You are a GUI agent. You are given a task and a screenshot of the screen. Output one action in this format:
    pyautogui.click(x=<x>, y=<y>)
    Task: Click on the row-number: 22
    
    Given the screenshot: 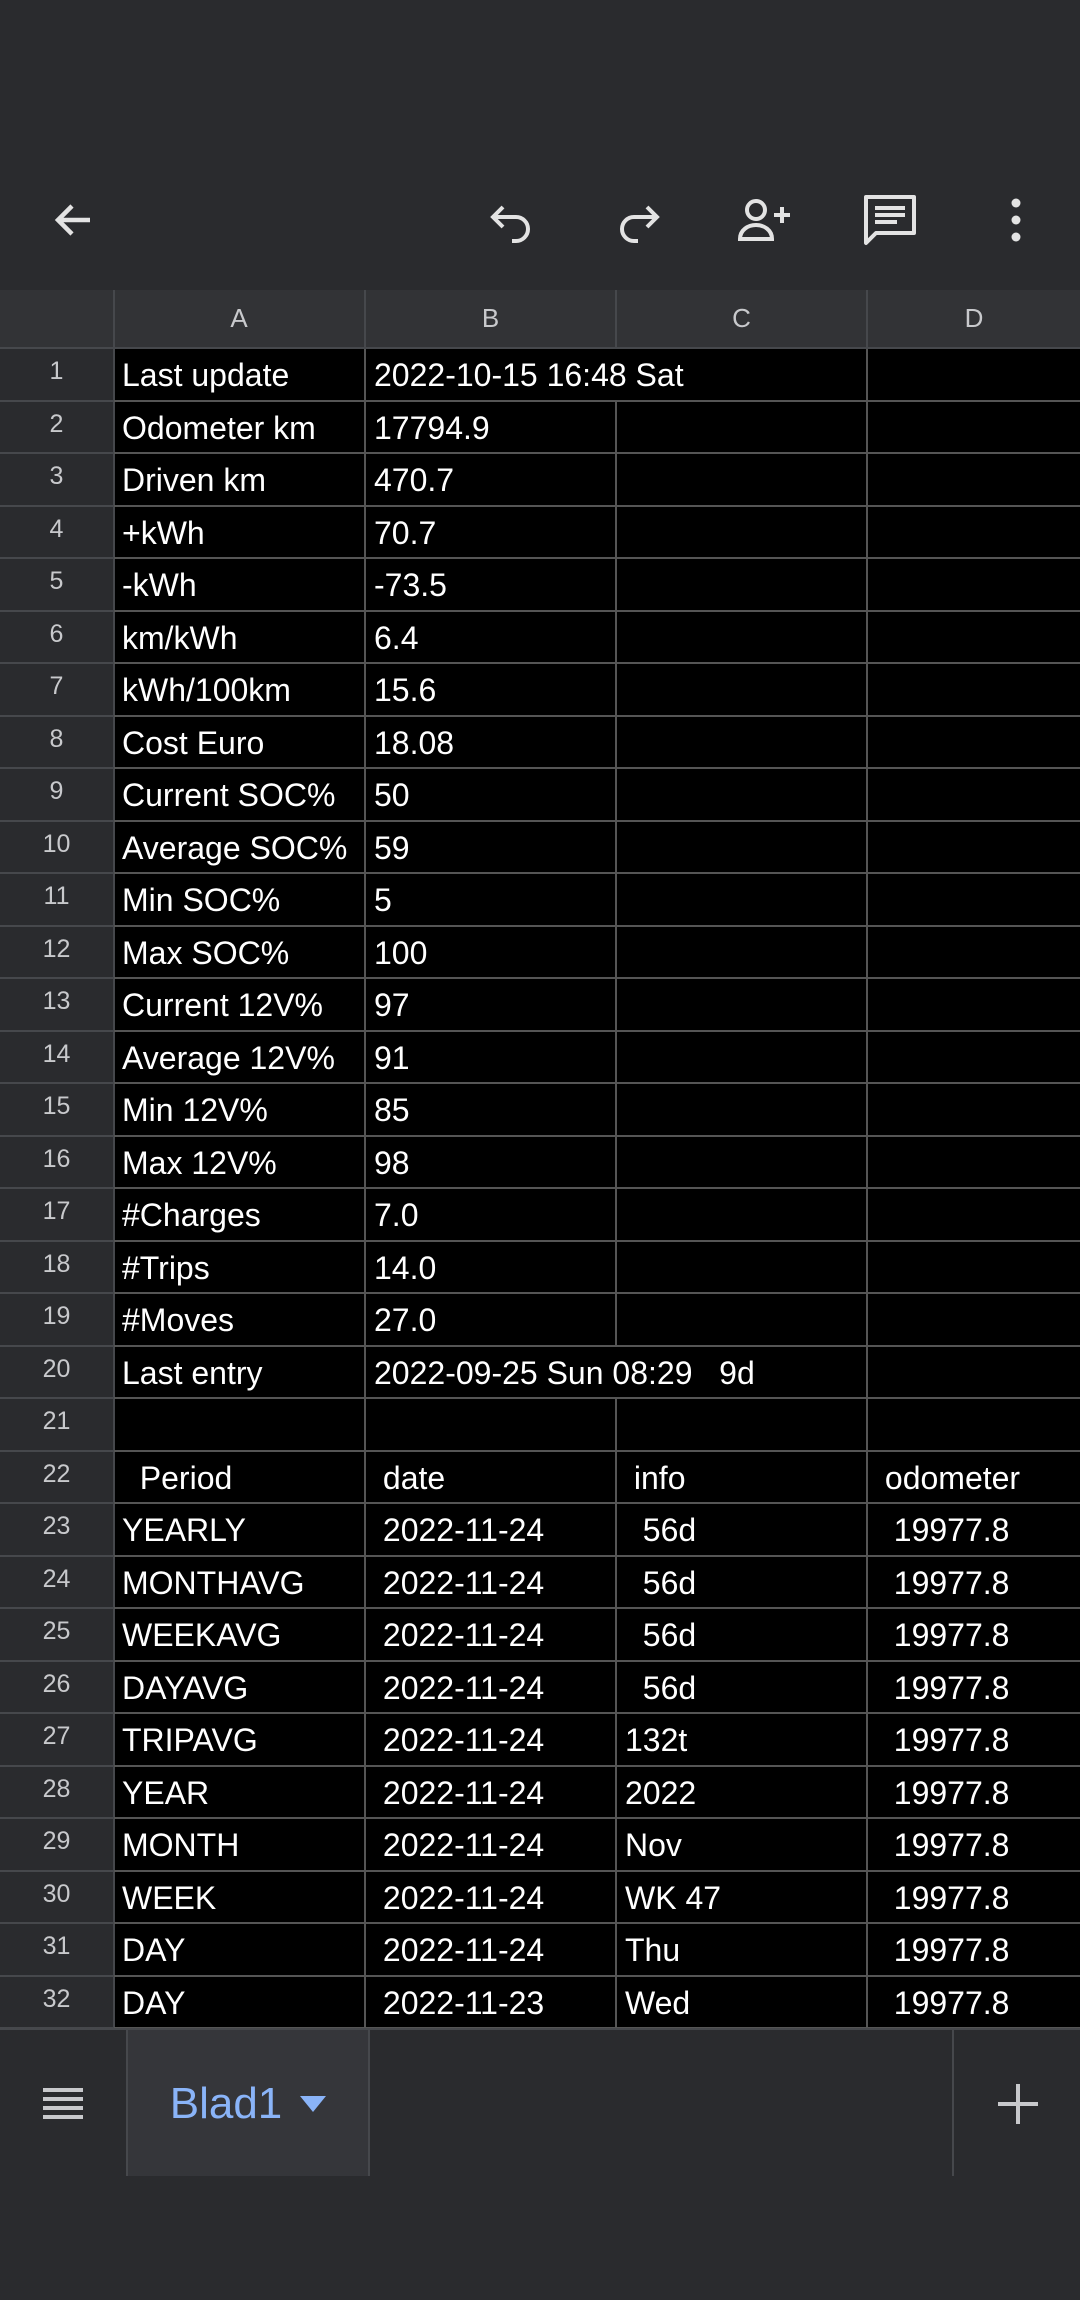 What is the action you would take?
    pyautogui.click(x=56, y=1473)
    